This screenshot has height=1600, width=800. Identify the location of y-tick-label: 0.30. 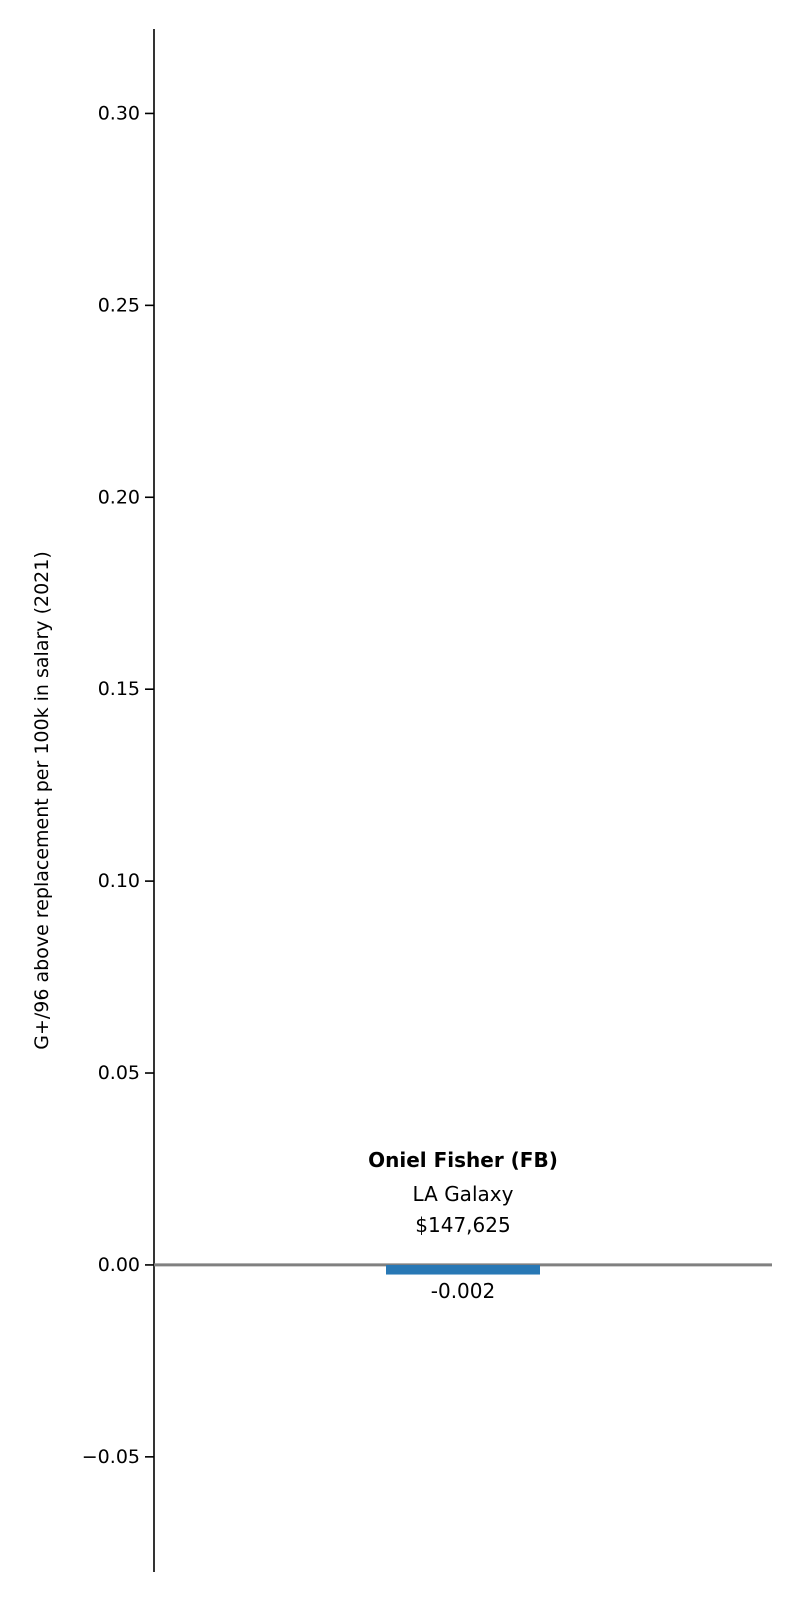
(119, 113).